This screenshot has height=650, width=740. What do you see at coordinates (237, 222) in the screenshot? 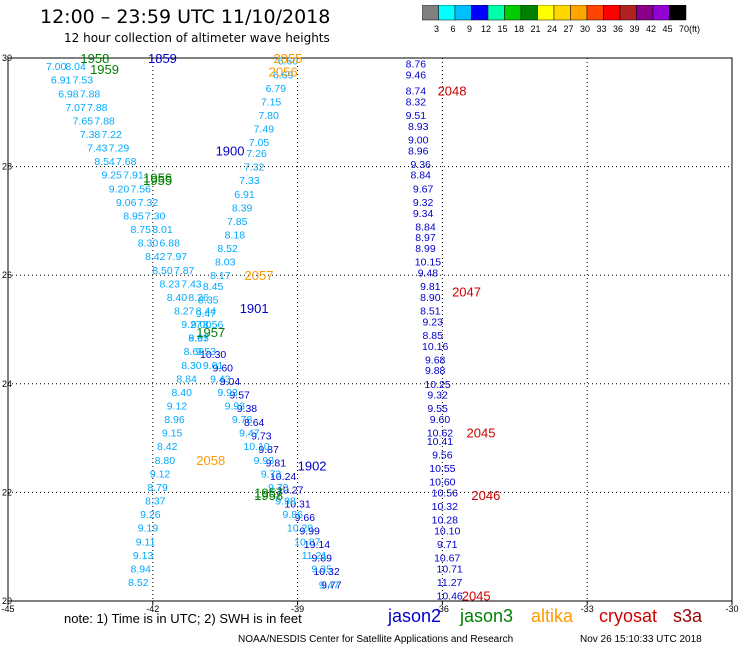
I see `swh-value: 7.85` at bounding box center [237, 222].